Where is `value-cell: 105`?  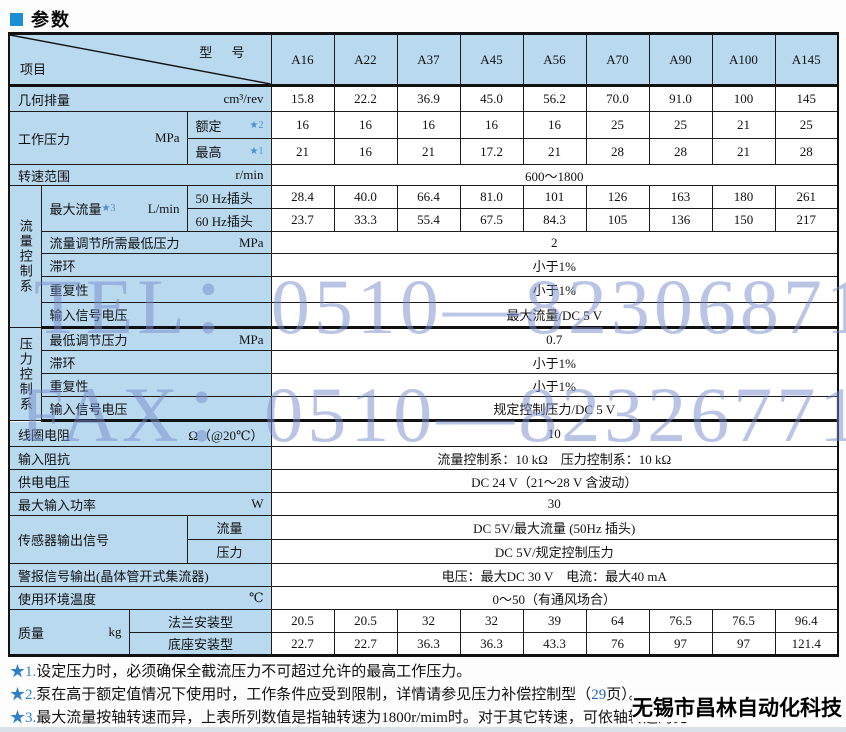
value-cell: 105 is located at coordinates (617, 220).